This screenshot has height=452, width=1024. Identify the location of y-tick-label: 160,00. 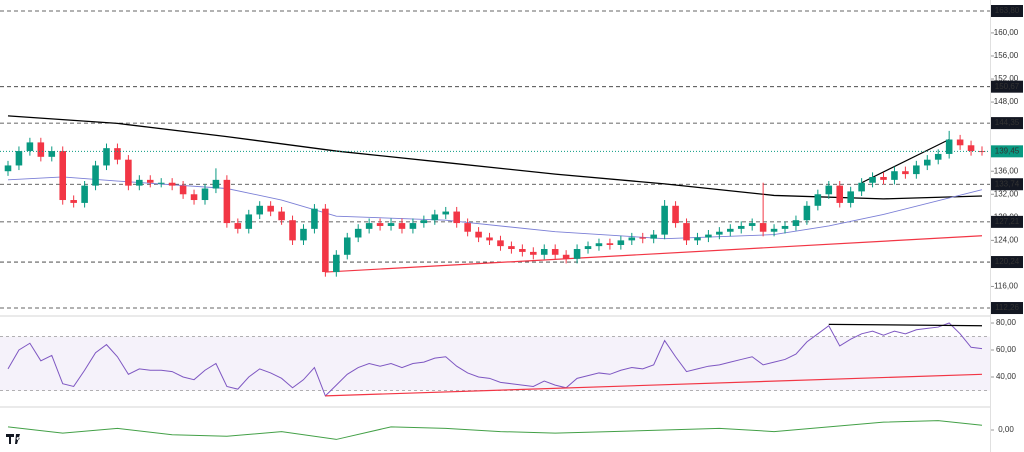
(1006, 32).